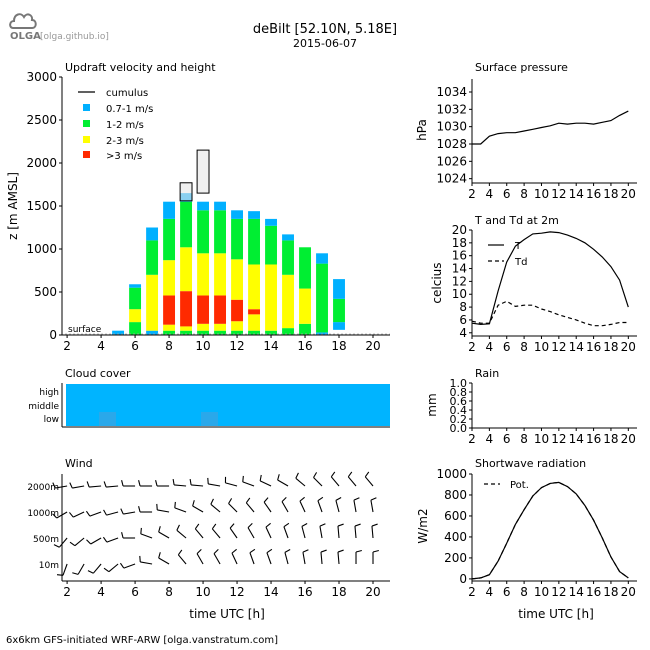  I want to click on olga-logo: OLGA [olga.github.io], so click(59, 27).